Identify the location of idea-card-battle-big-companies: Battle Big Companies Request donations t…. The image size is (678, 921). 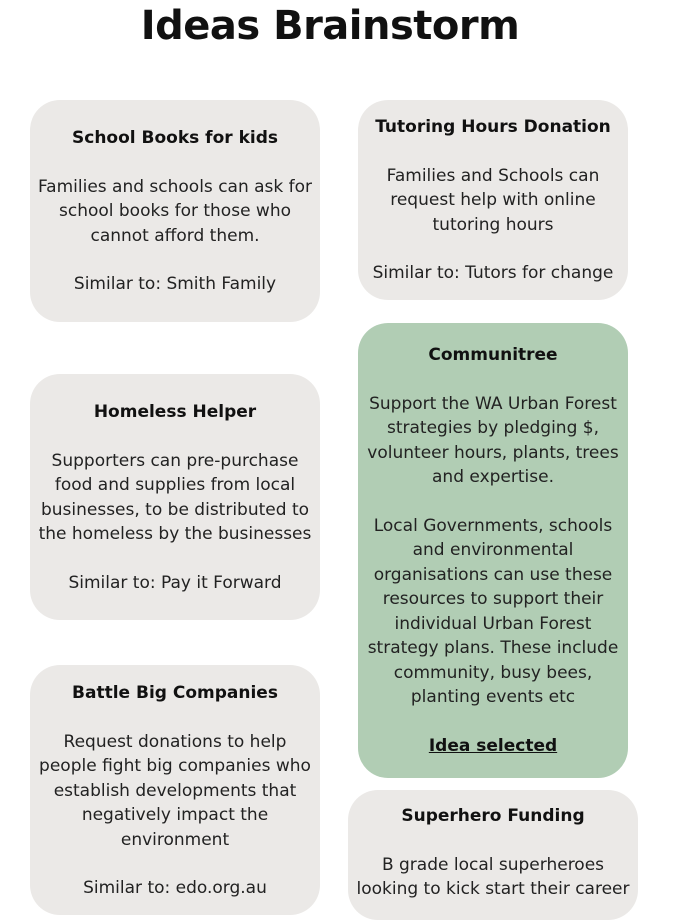
(175, 790).